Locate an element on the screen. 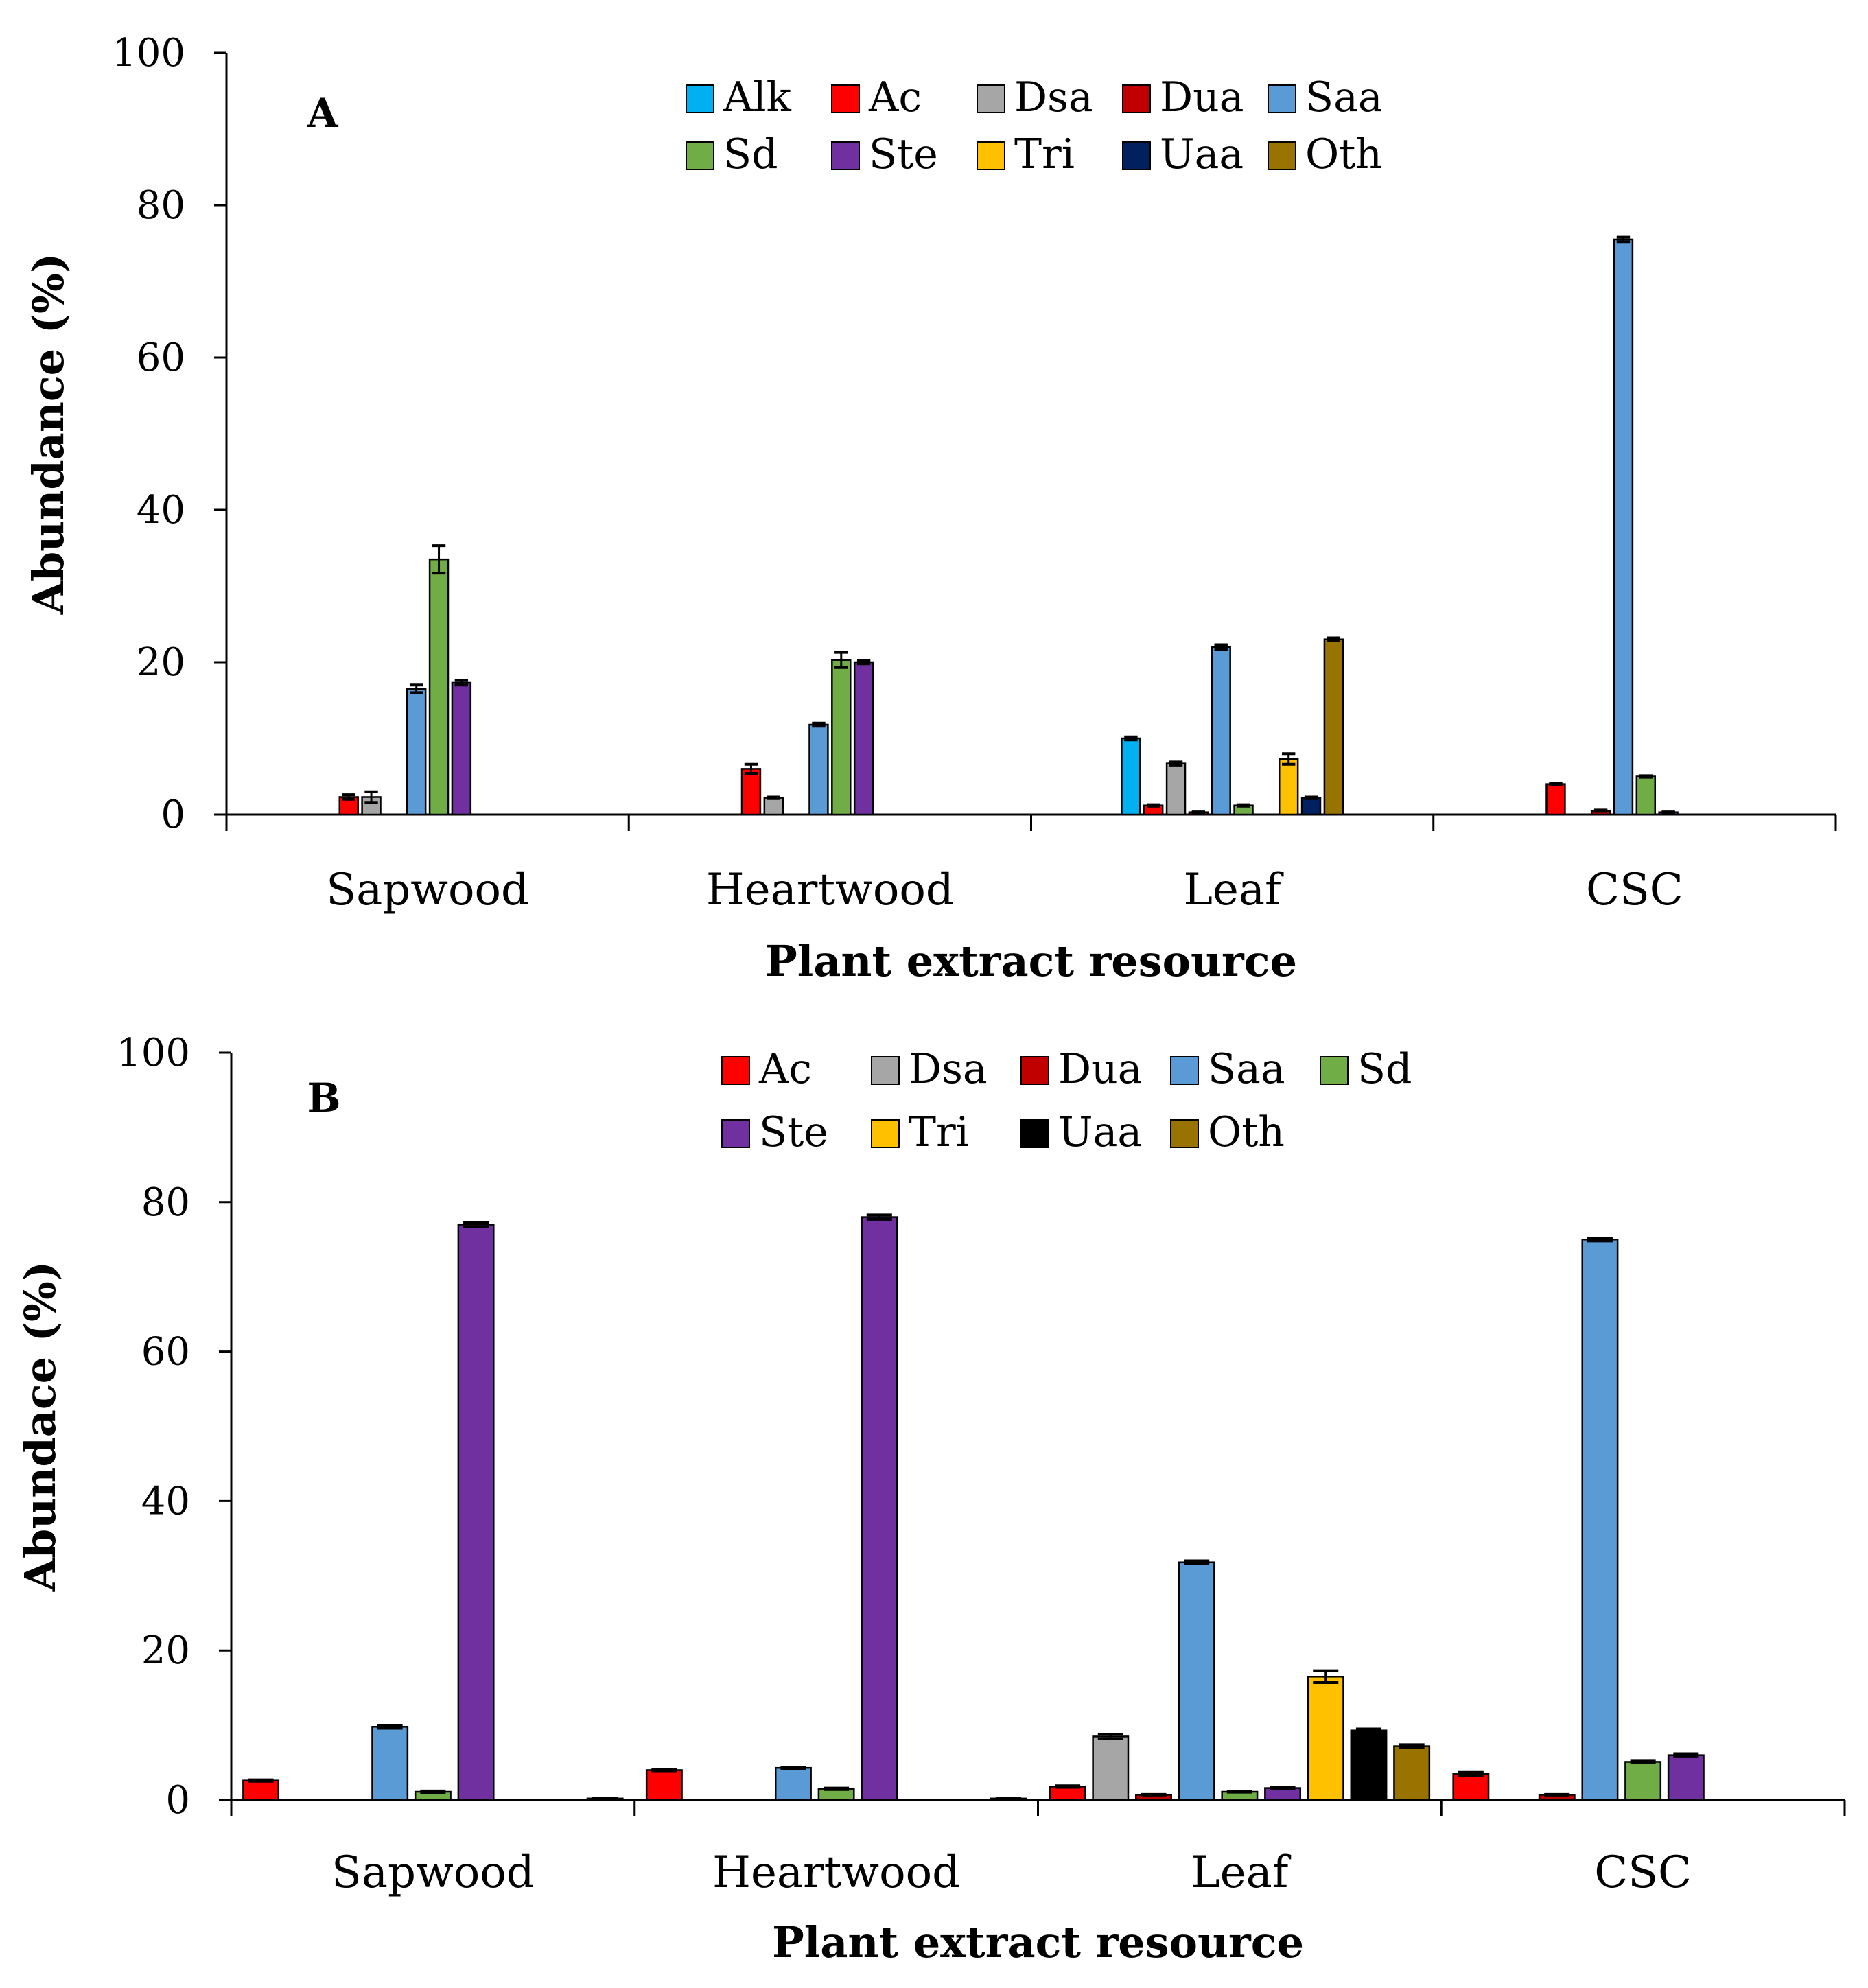 Image resolution: width=1868 pixels, height=1988 pixels. x-axis-title: Plant extract resource is located at coordinates (1031, 961).